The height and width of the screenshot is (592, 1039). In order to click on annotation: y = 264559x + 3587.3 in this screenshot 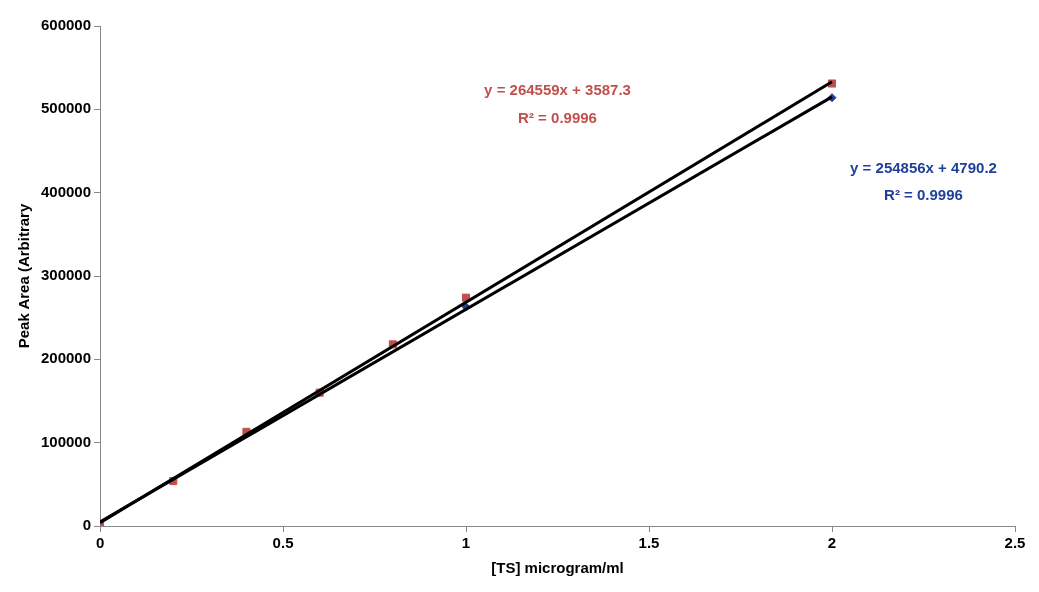, I will do `click(557, 90)`.